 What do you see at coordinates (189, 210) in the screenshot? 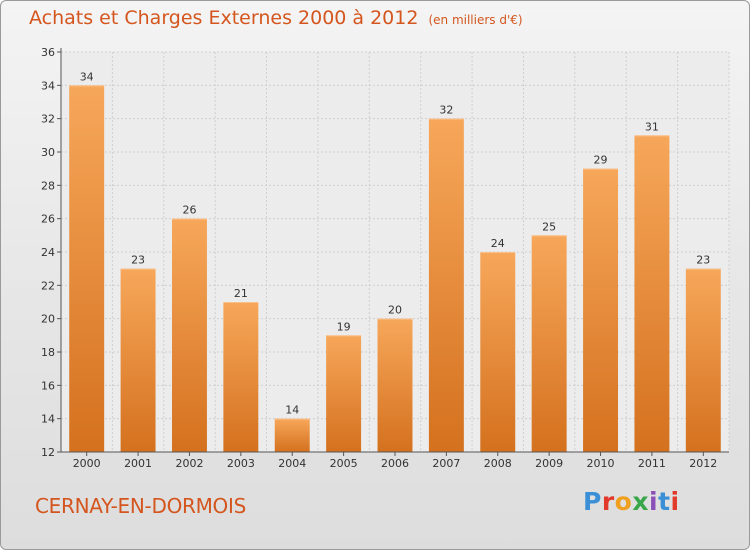
I see `value-label-2002: 26` at bounding box center [189, 210].